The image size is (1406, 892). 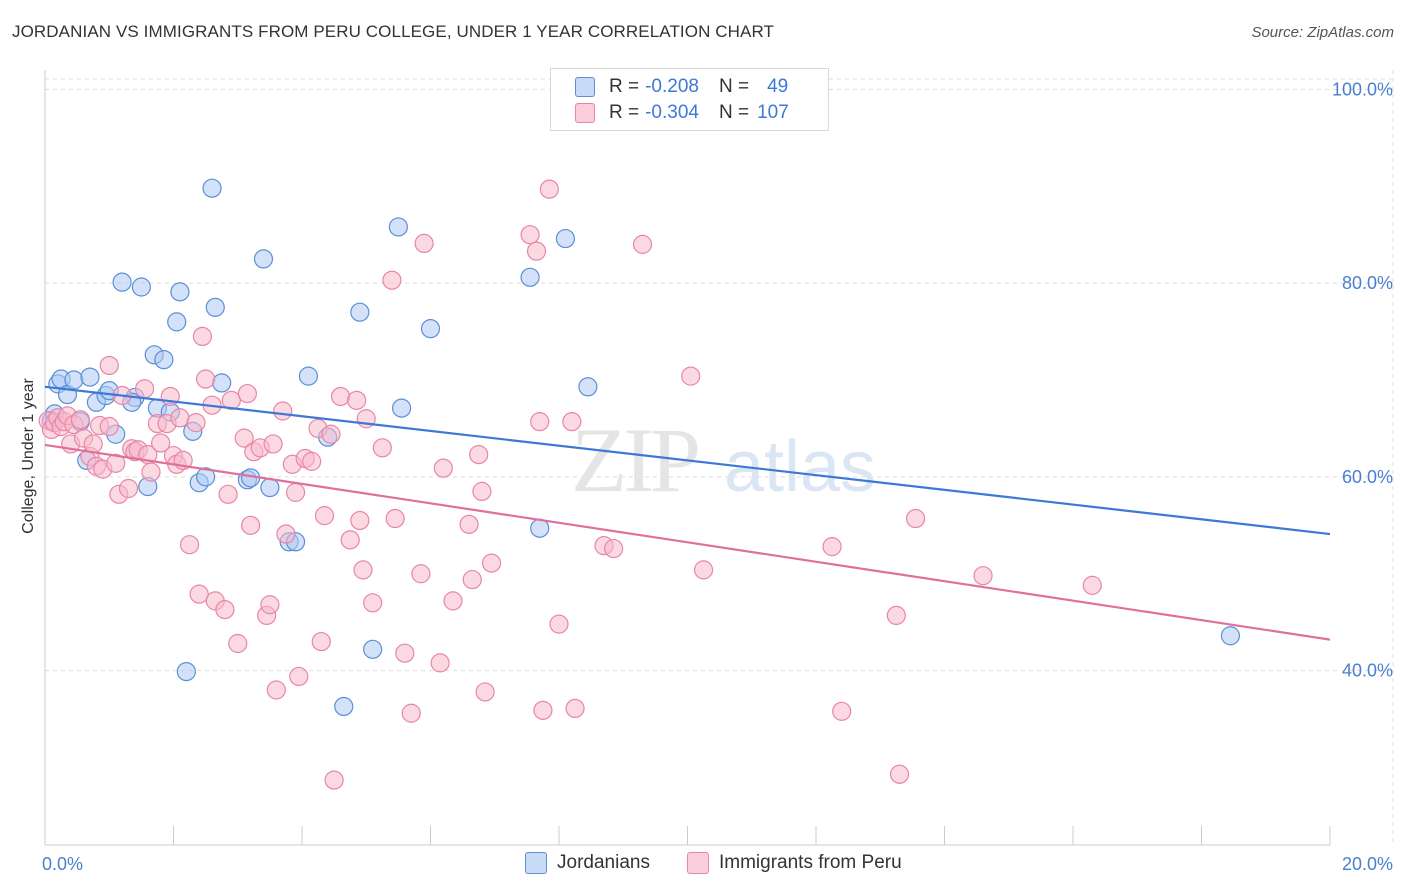 What do you see at coordinates (672, 112) in the screenshot?
I see `legend-r-value: -0.304` at bounding box center [672, 112].